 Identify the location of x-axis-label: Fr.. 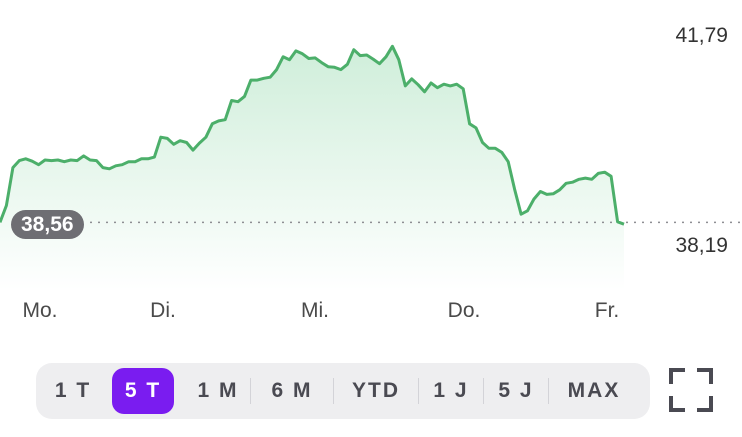
(607, 310).